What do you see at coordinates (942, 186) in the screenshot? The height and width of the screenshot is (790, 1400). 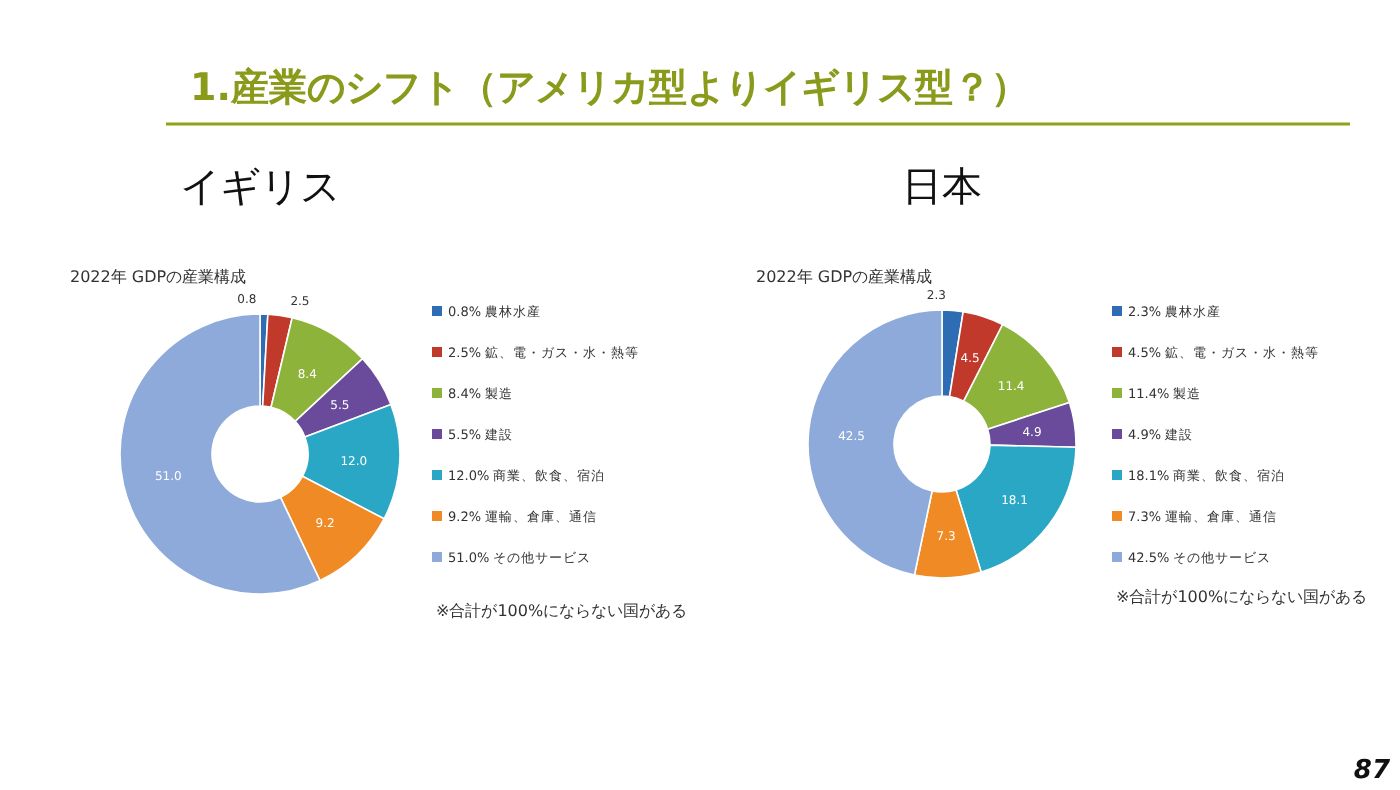 I see `chart-title: 日本` at bounding box center [942, 186].